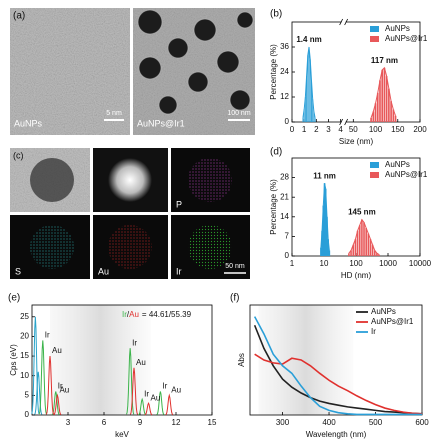 This screenshot has width=438, height=446. I want to click on x-tick-label: 10, so click(324, 263).